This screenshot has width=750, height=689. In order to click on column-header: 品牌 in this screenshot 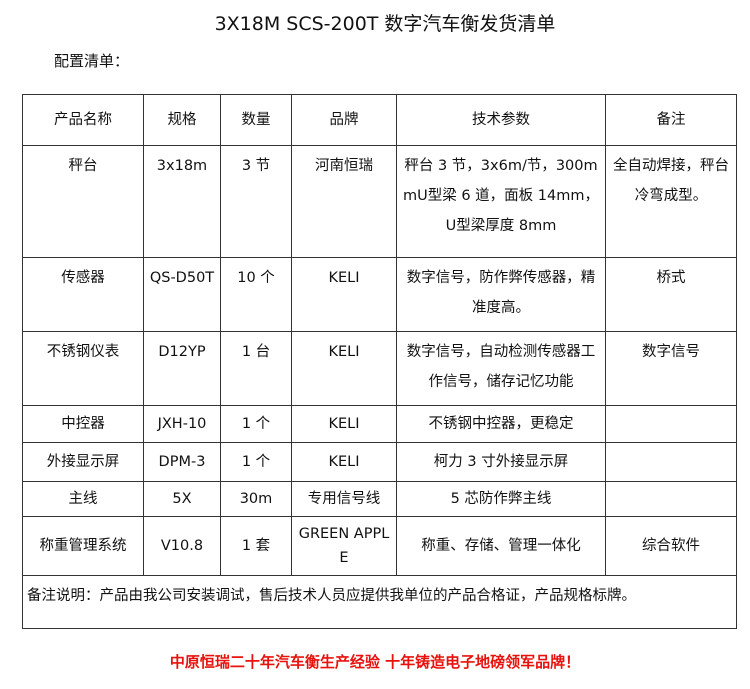, I will do `click(344, 120)`.